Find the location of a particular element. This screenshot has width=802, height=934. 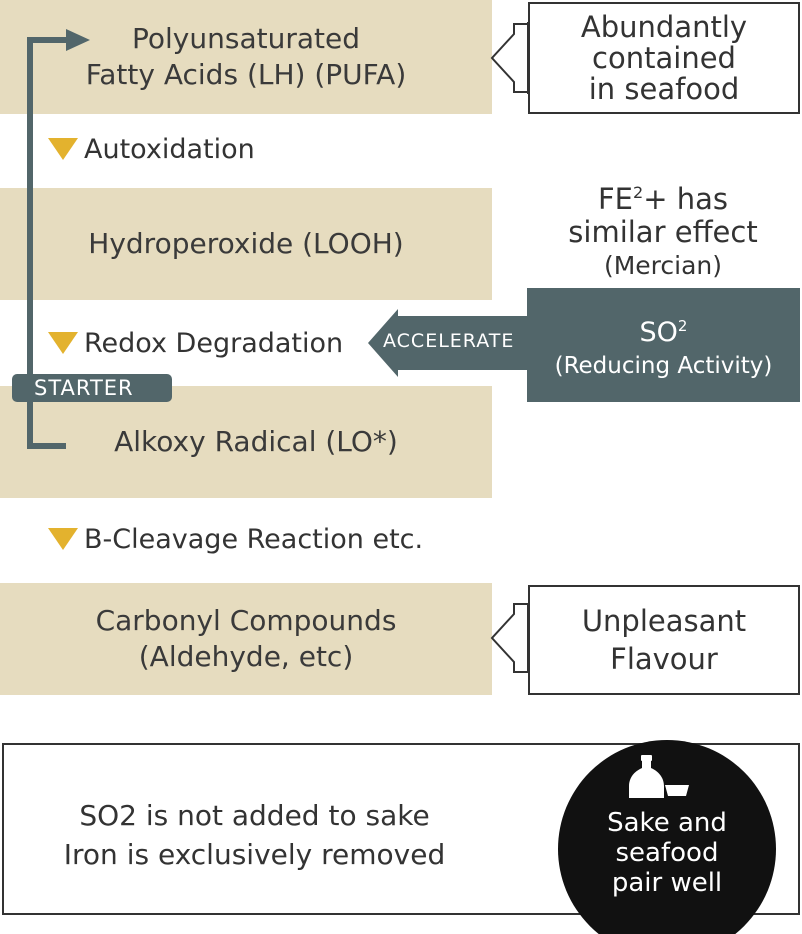

pairing-text: Sake and seafood pair well is located at coordinates (667, 853).